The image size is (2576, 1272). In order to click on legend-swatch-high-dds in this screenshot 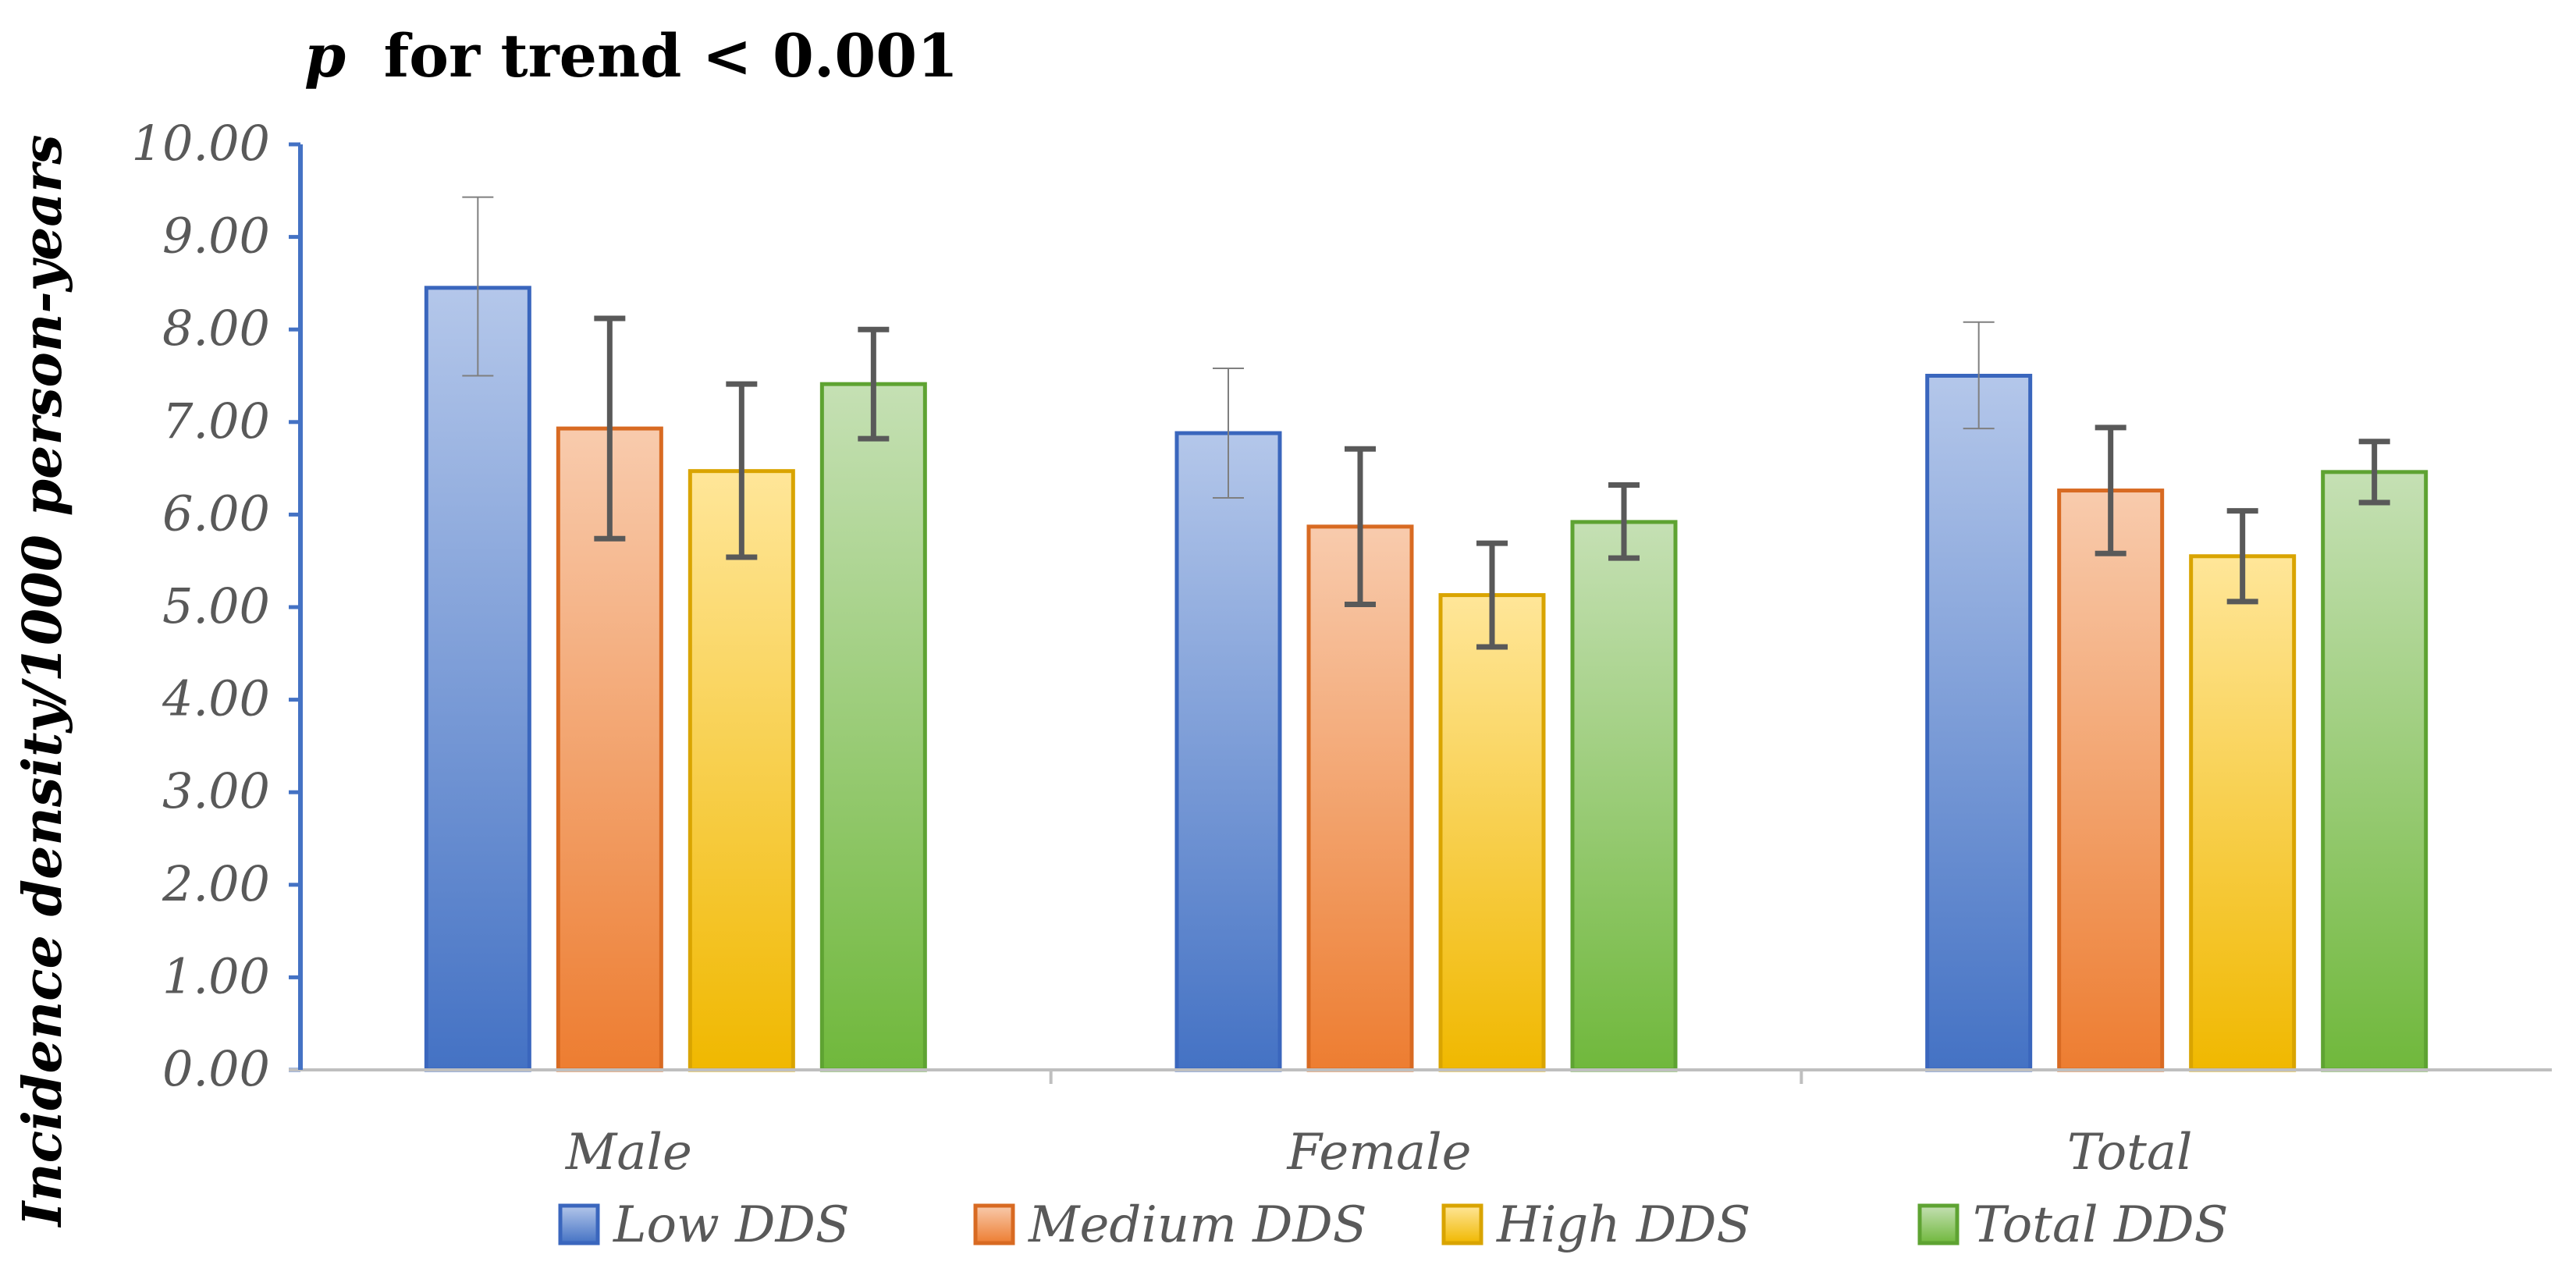, I will do `click(1462, 1224)`.